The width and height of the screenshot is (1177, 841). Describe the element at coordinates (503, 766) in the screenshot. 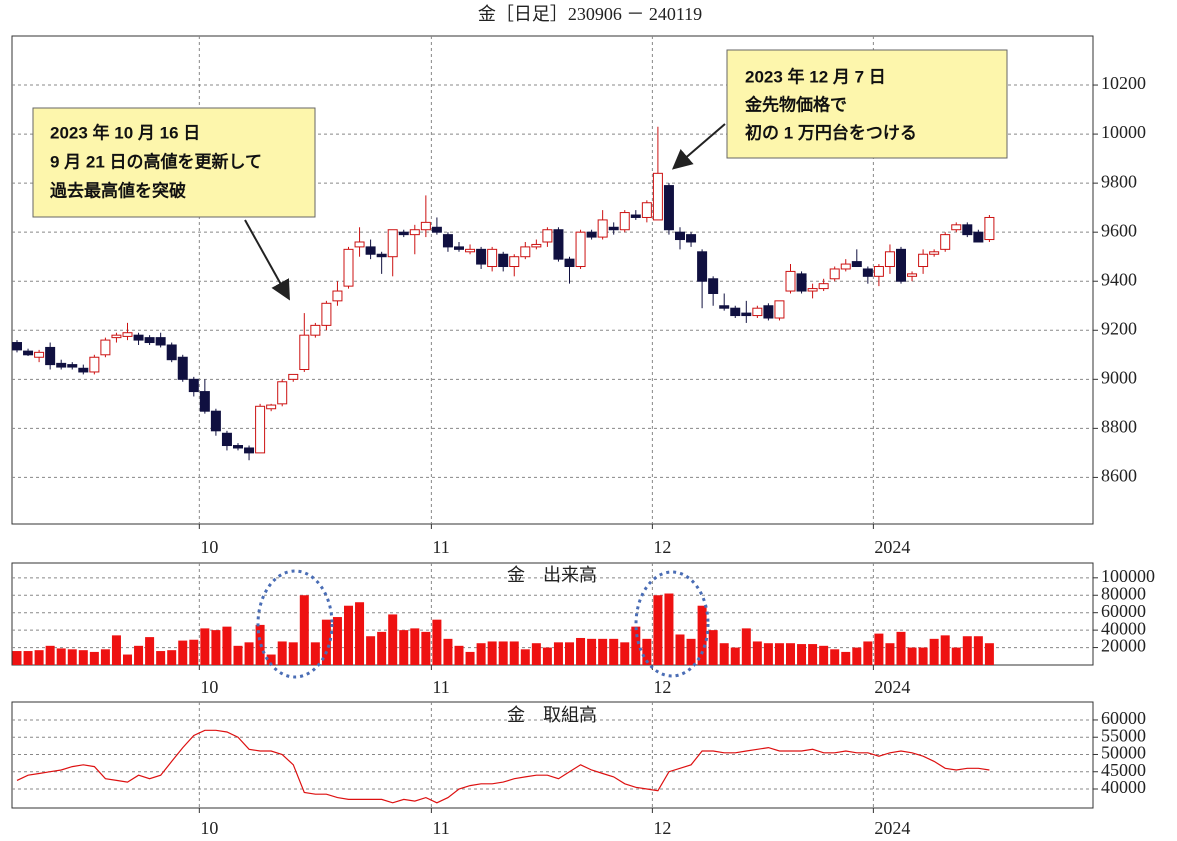

I see `line` at that location.